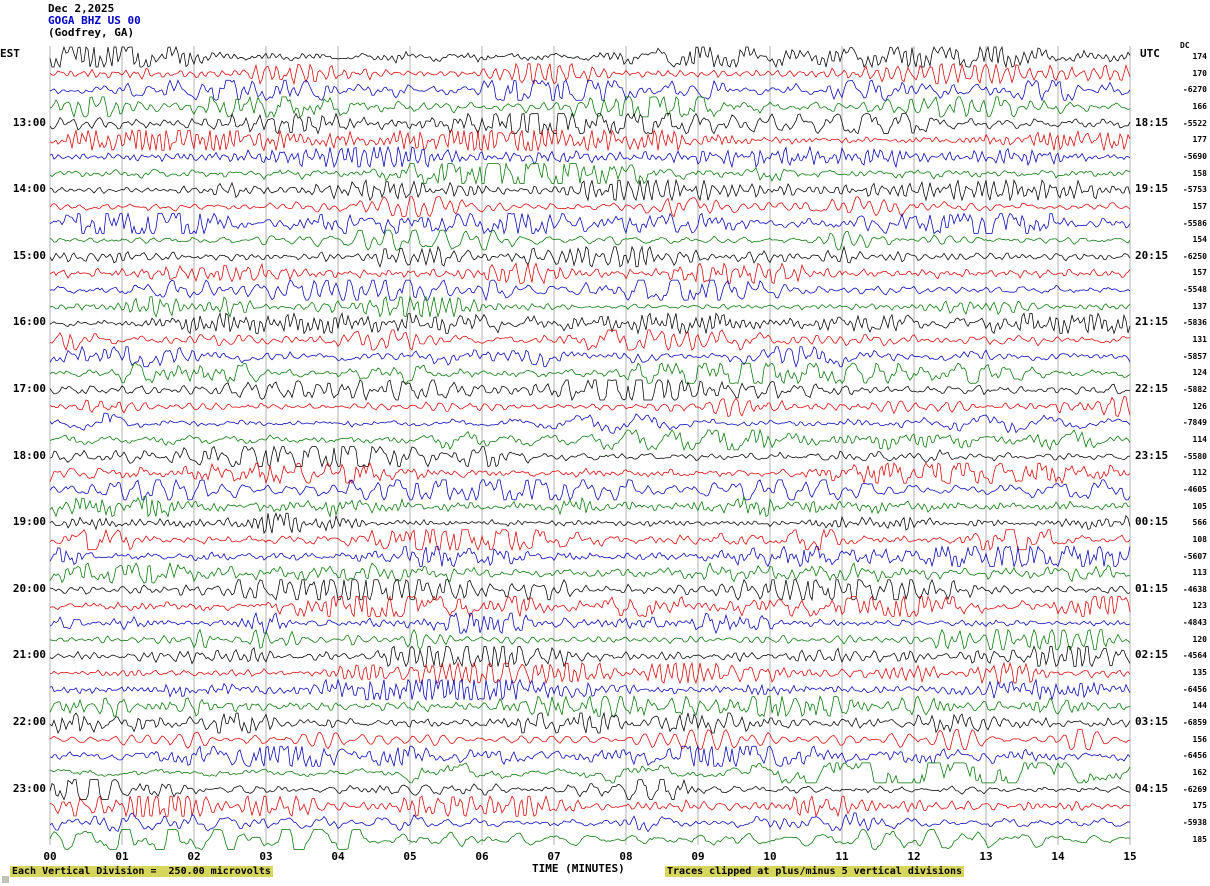 The height and width of the screenshot is (886, 1210). I want to click on est-time-label: 13:00, so click(29, 122).